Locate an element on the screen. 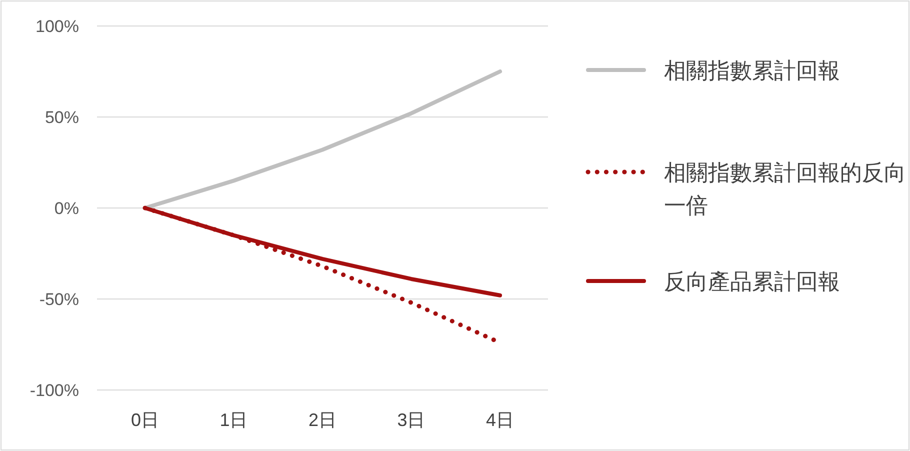 The height and width of the screenshot is (451, 910). x-tick-label: 1日 is located at coordinates (234, 420).